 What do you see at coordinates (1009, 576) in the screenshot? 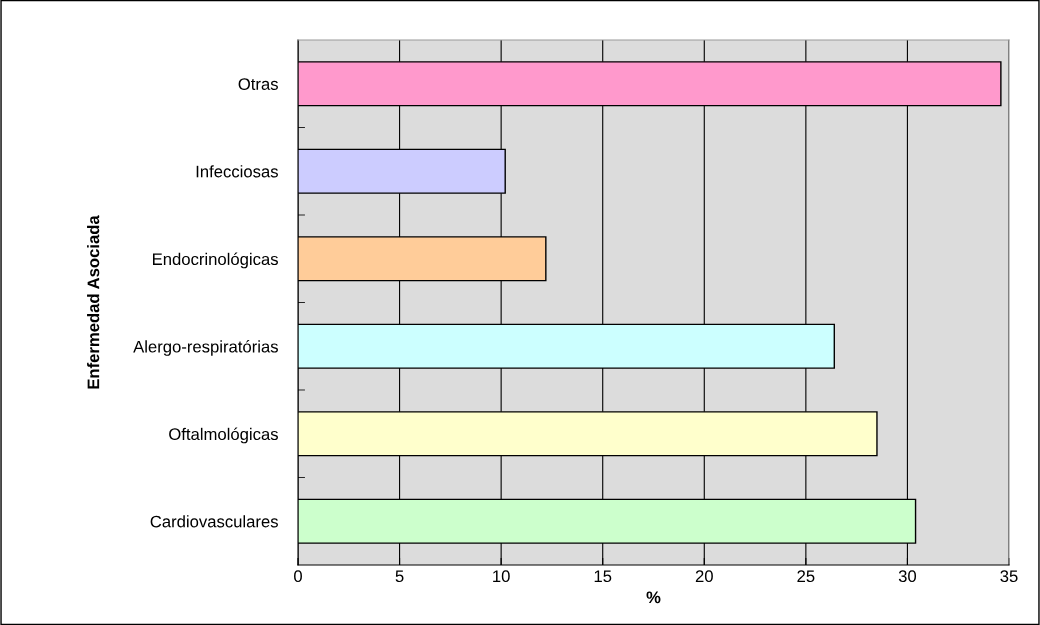
I see `x-tick-label: 35` at bounding box center [1009, 576].